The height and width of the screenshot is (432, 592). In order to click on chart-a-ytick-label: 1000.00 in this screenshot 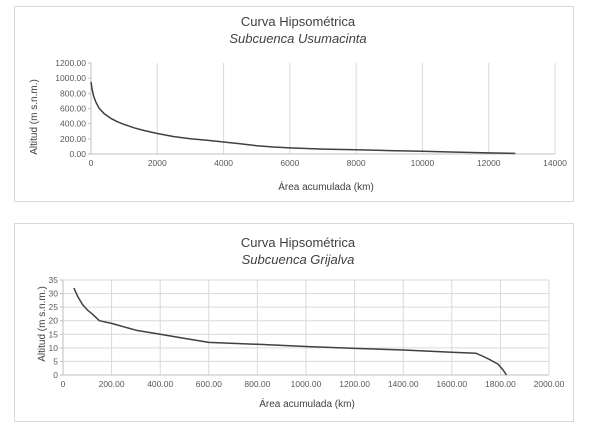, I will do `click(70, 78)`.